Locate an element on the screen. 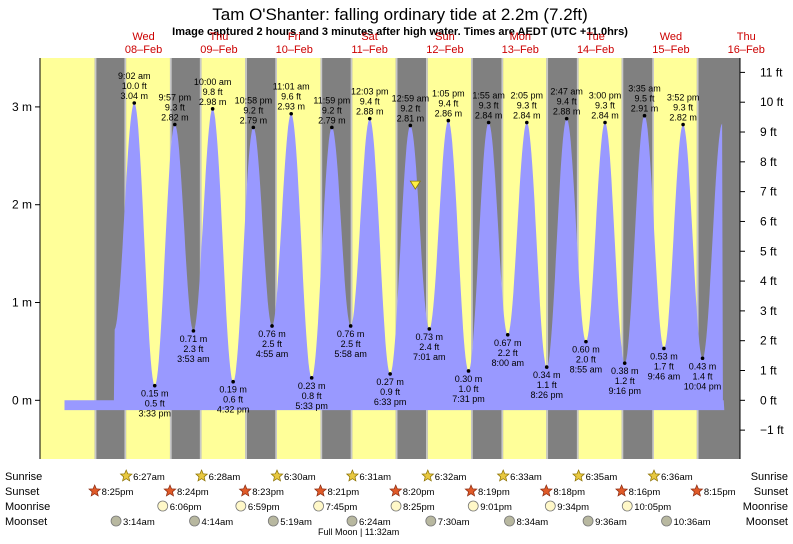  tide-time-label: 8:55 am is located at coordinates (586, 370).